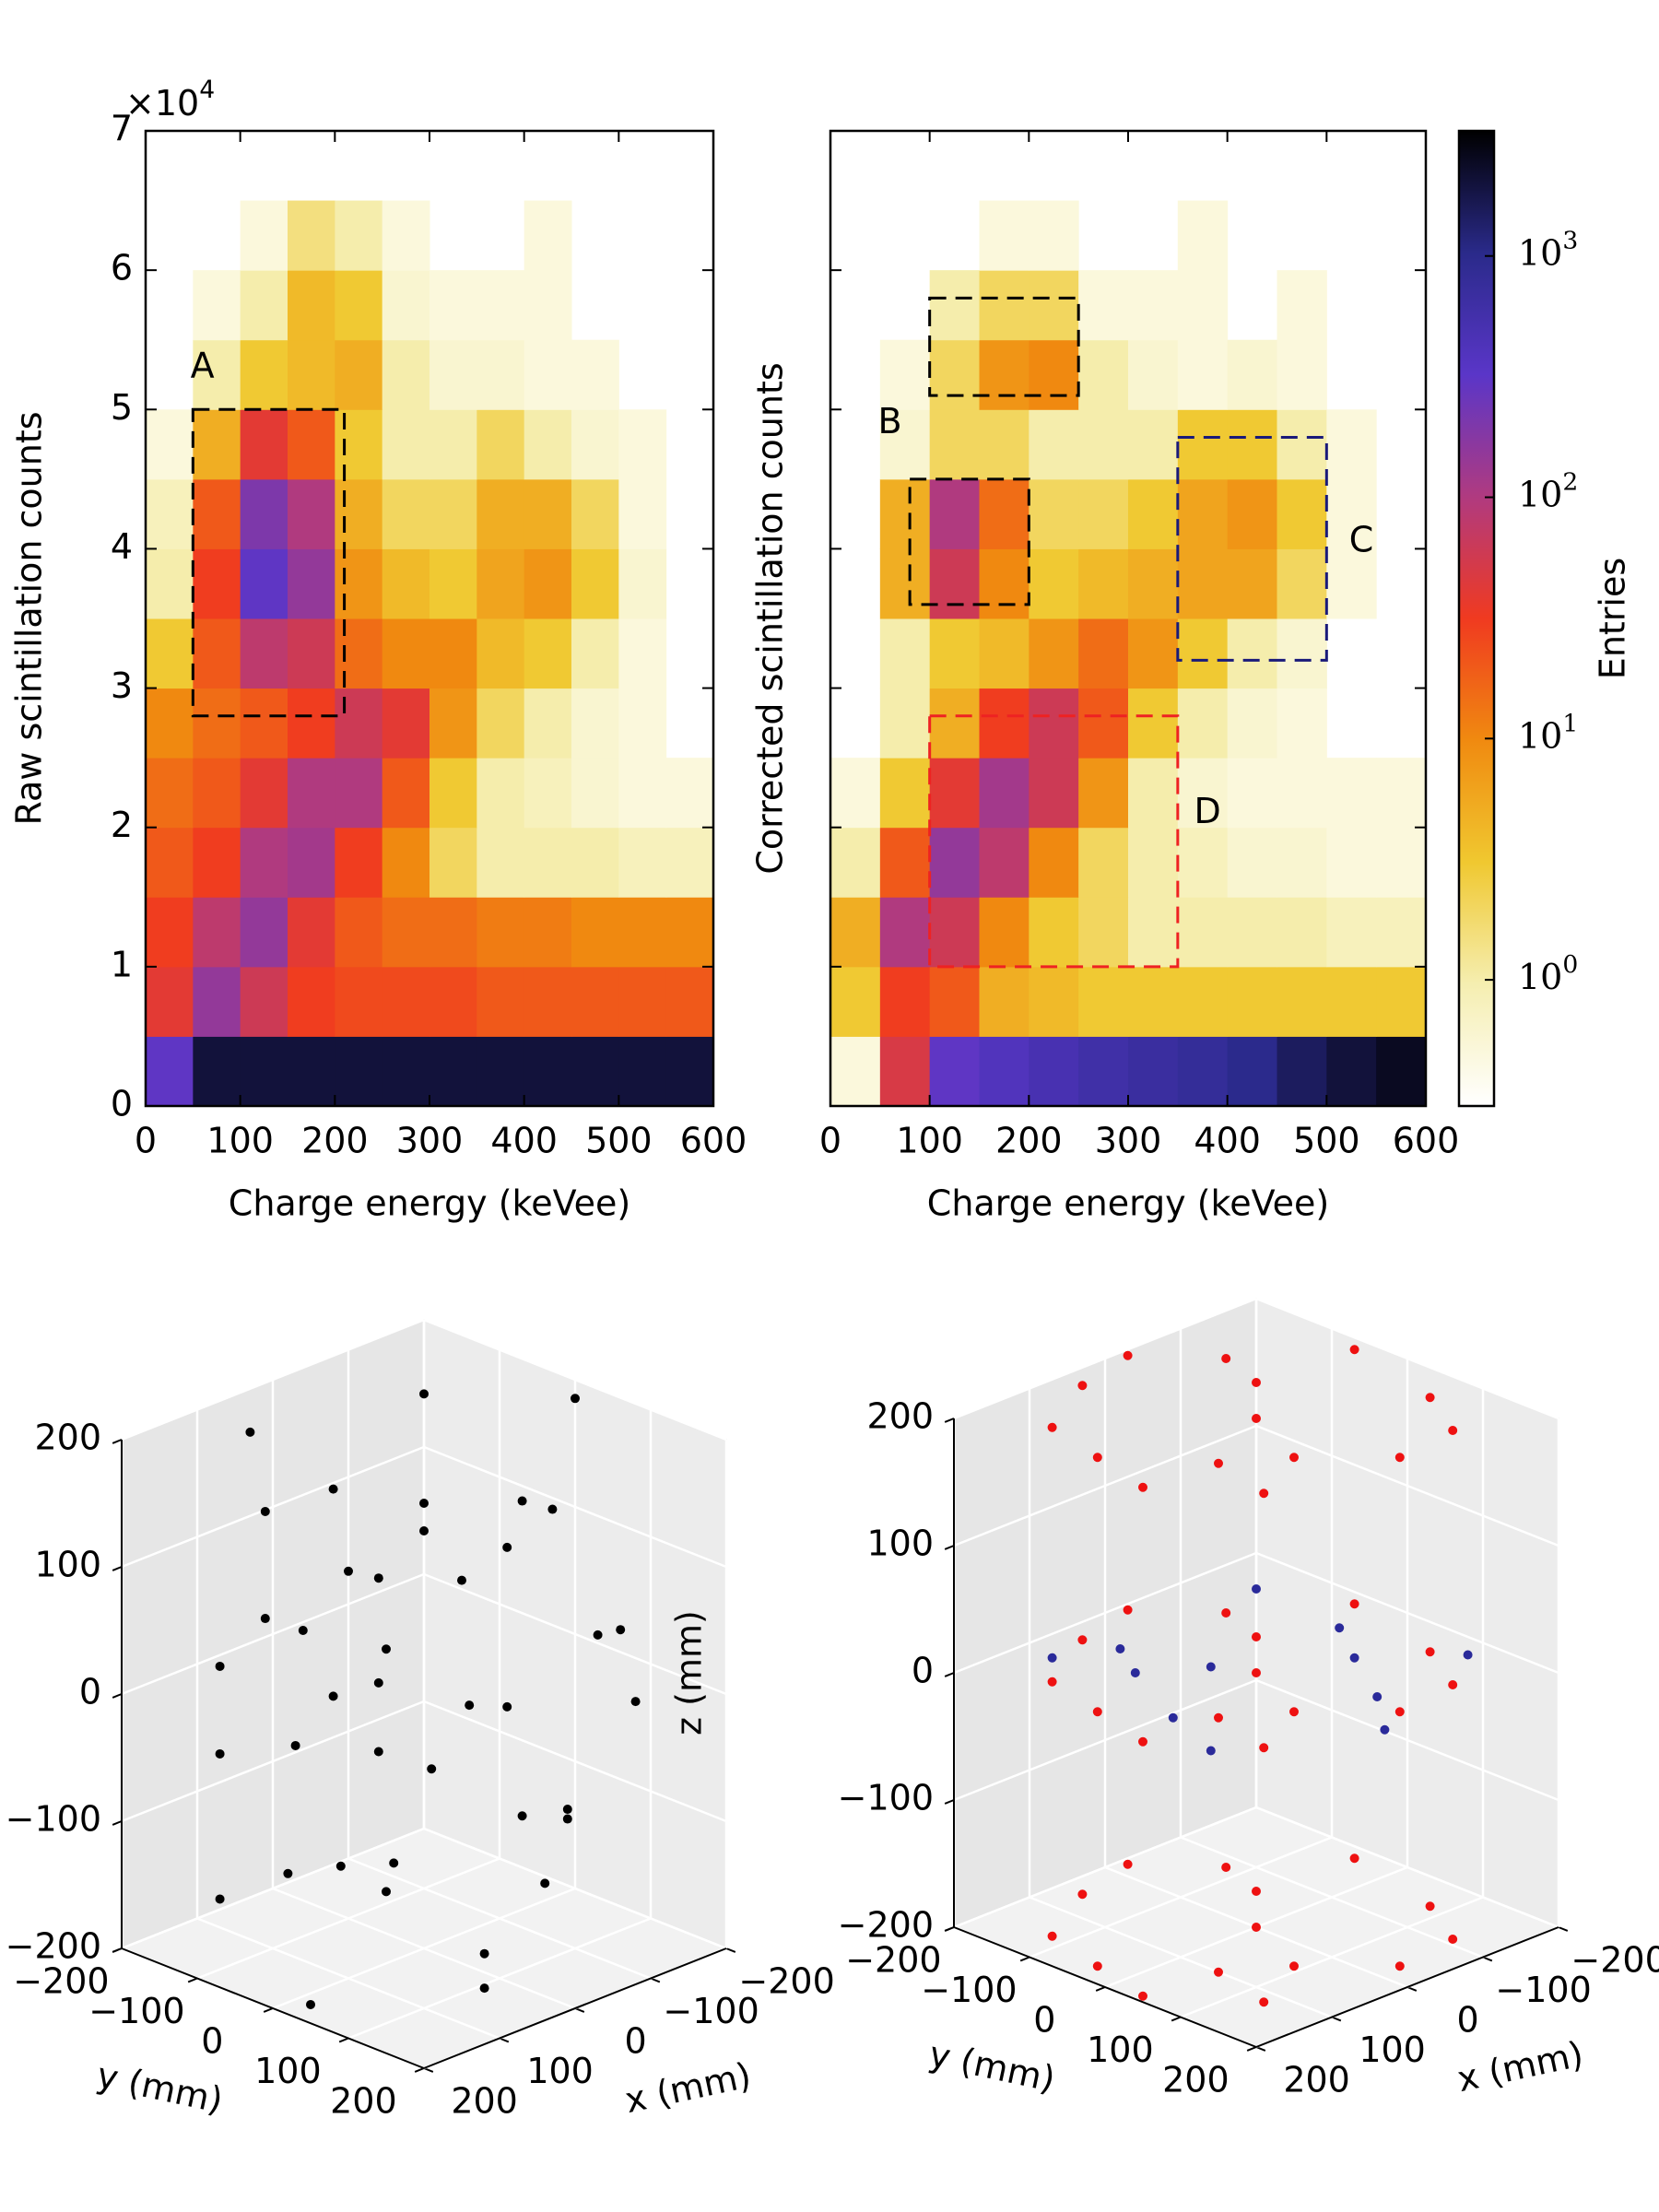 The width and height of the screenshot is (1659, 2212). Describe the element at coordinates (1476, 618) in the screenshot. I see `colorbar` at that location.